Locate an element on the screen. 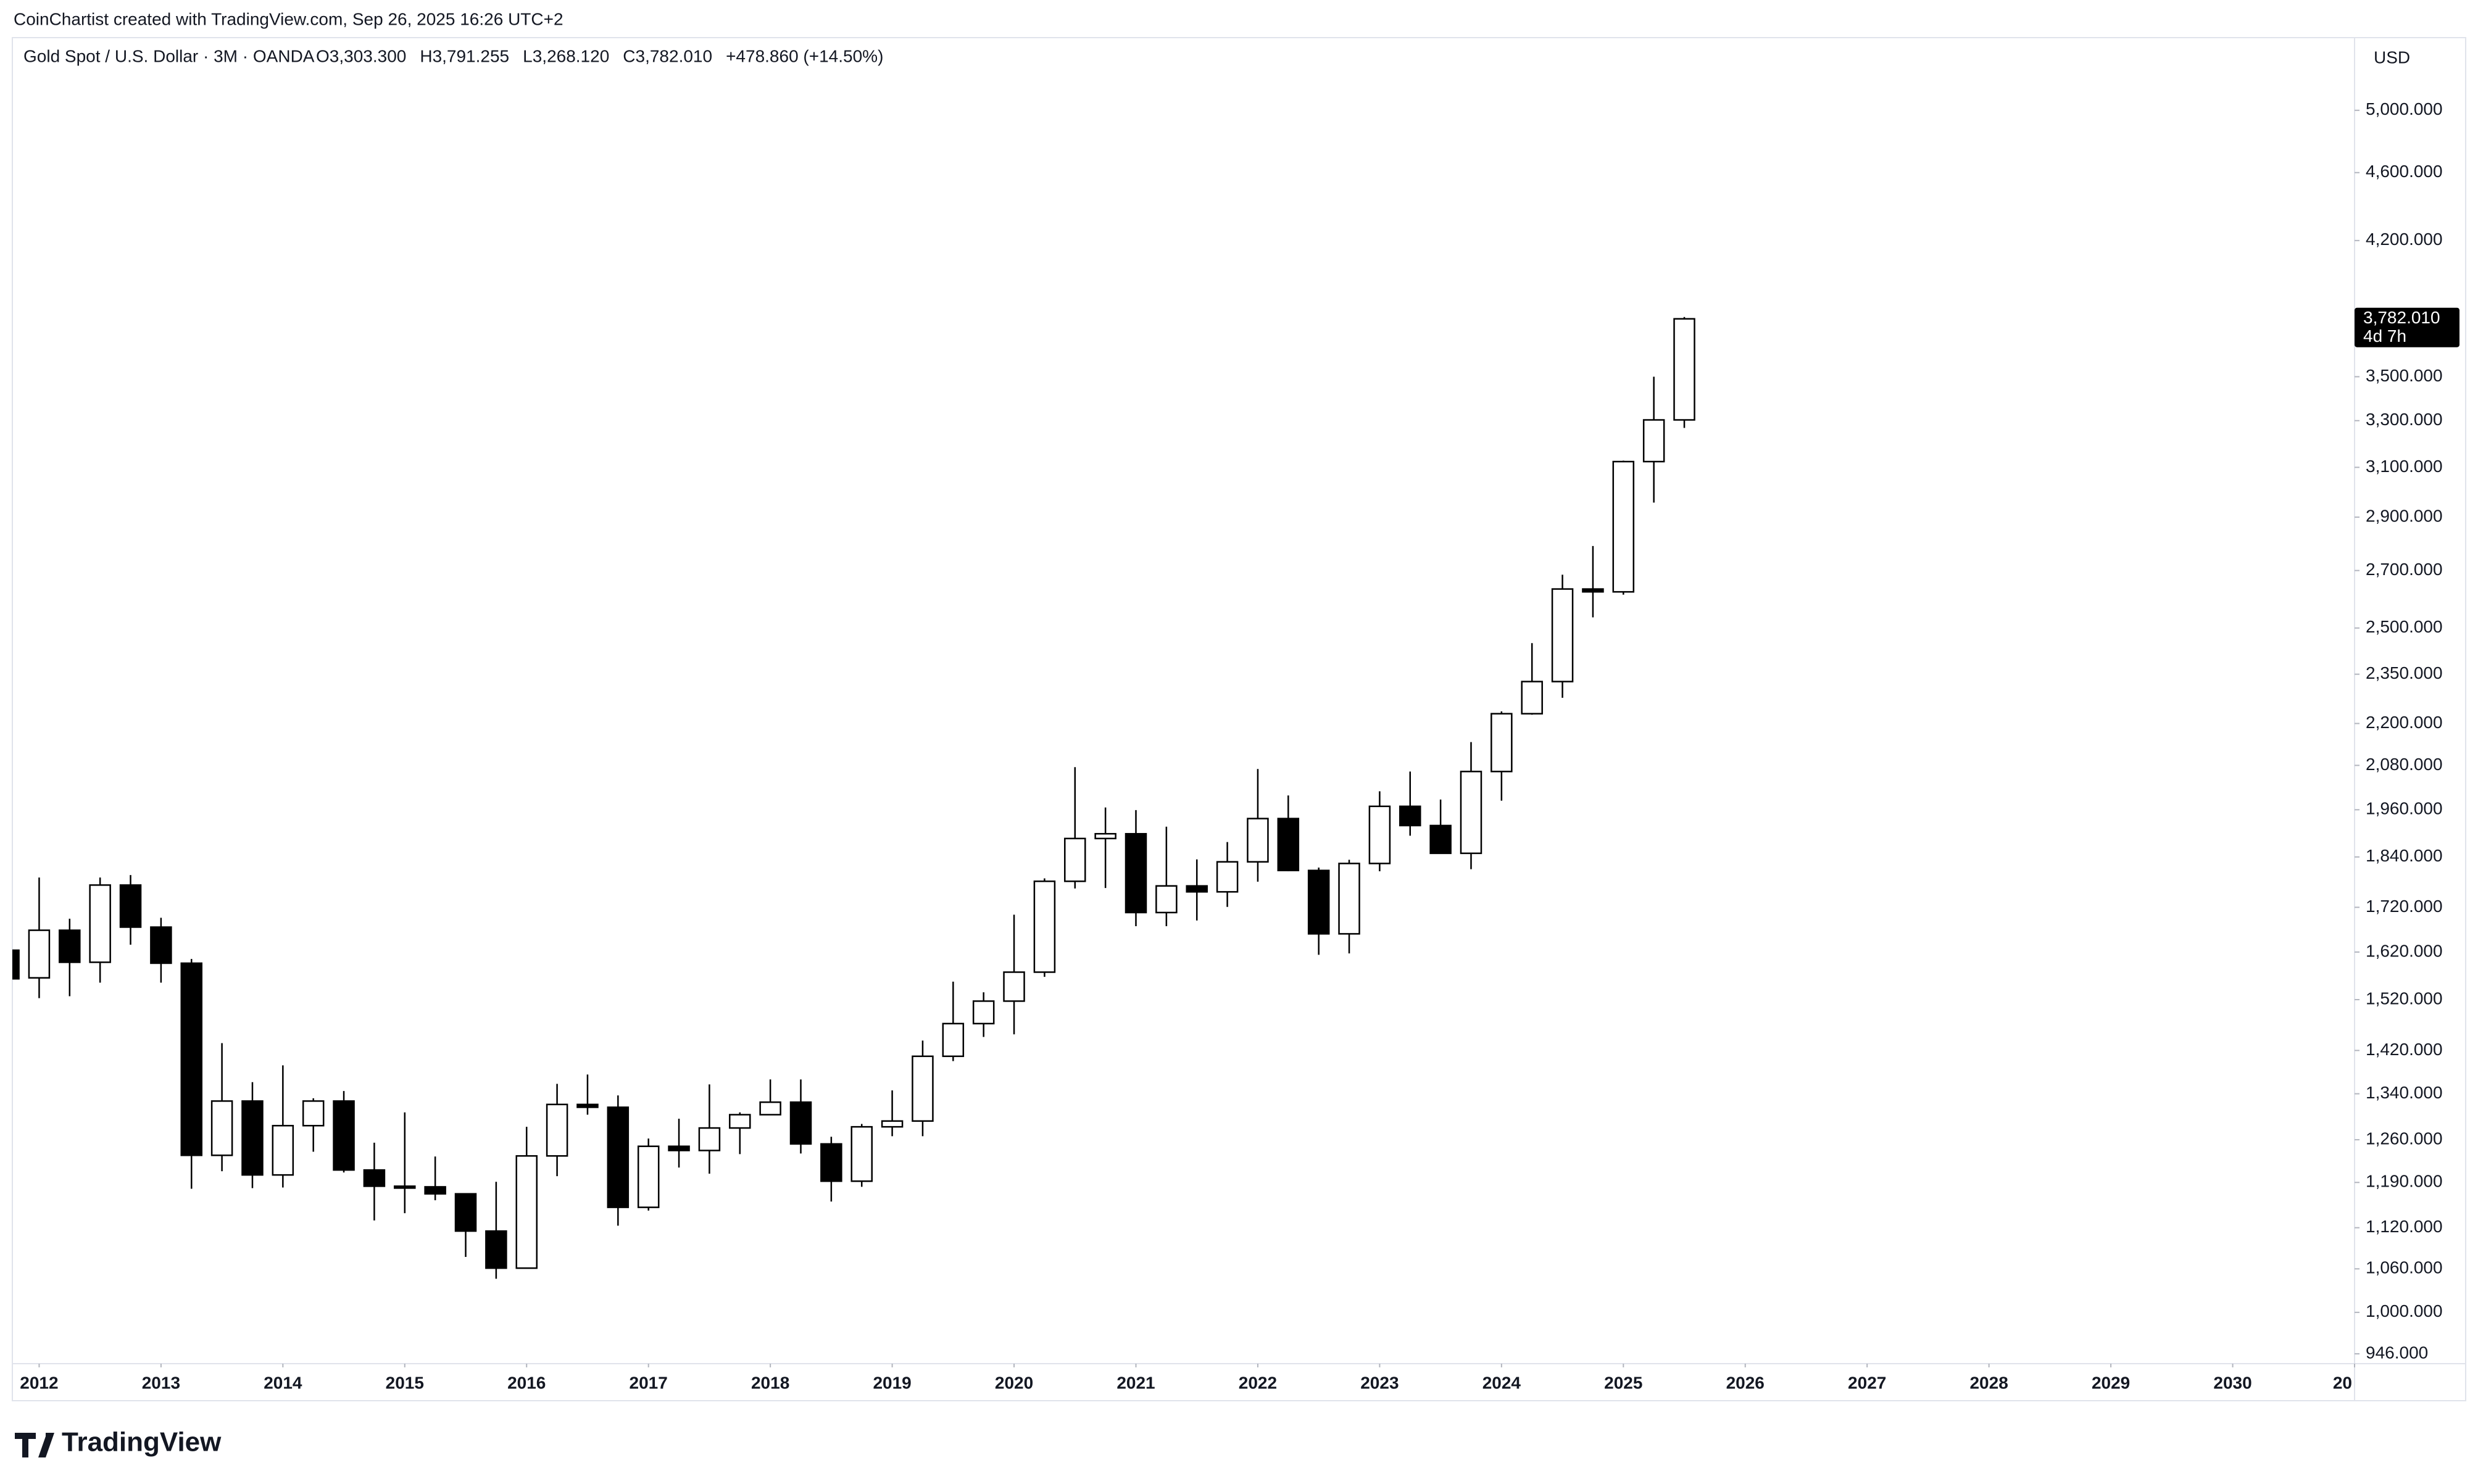 The width and height of the screenshot is (2478, 1484). x-tick-label: 2028 is located at coordinates (1988, 1382).